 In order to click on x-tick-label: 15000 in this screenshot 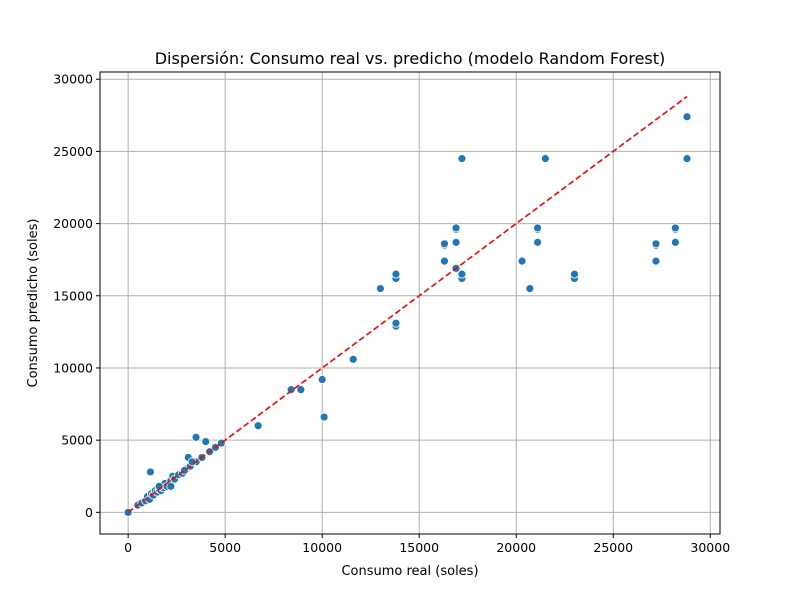, I will do `click(419, 547)`.